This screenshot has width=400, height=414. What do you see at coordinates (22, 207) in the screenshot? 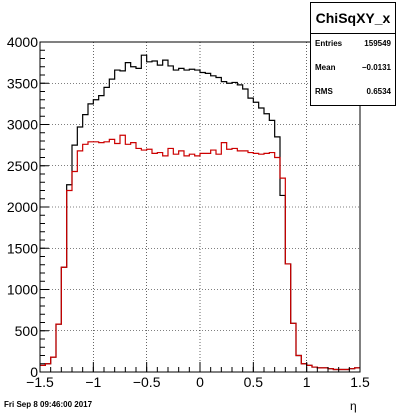
I see `y-tick-label: 2000` at bounding box center [22, 207].